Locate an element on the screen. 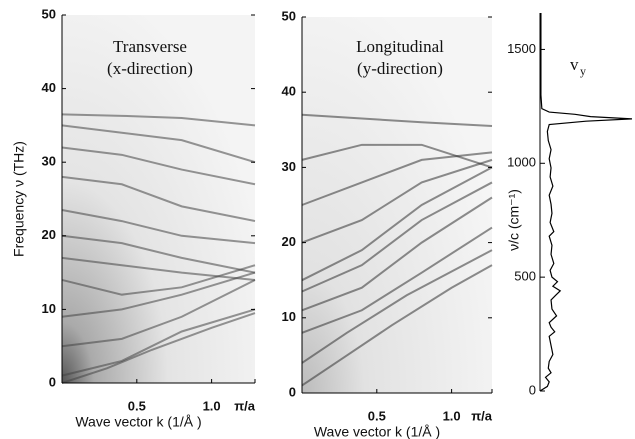 The width and height of the screenshot is (635, 439). panel-annotation: Longitudinal is located at coordinates (400, 46).